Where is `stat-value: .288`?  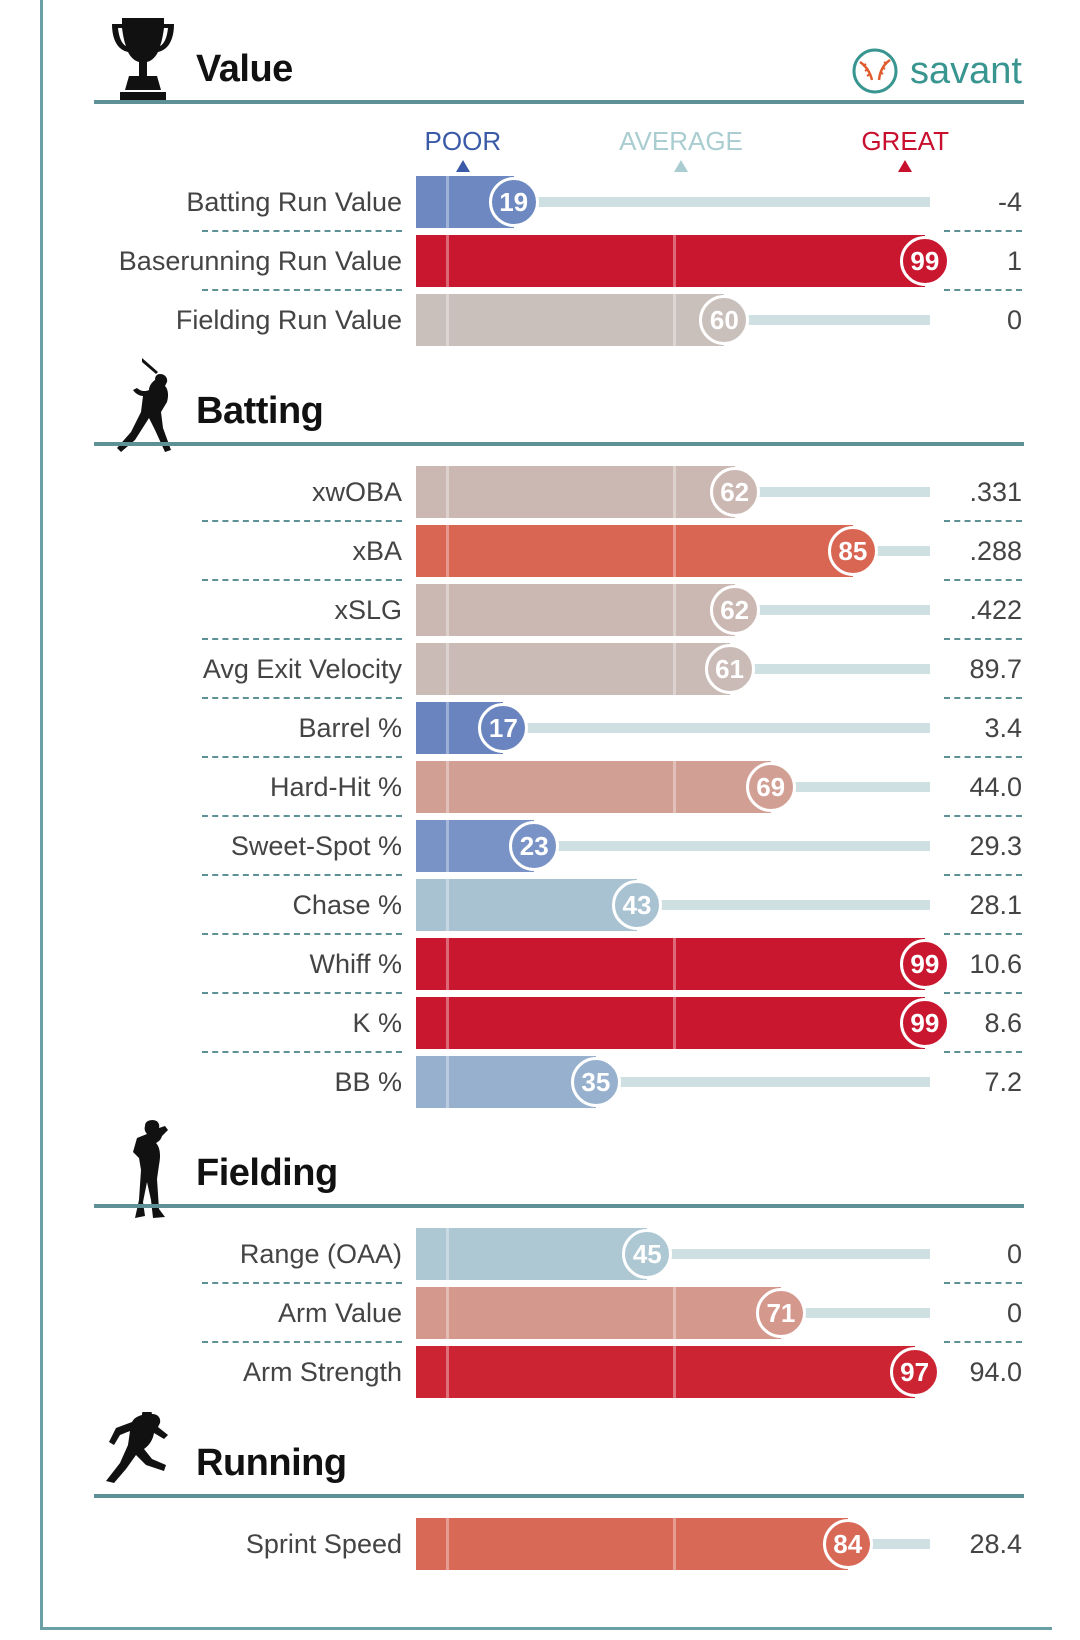
stat-value: .288 is located at coordinates (995, 551).